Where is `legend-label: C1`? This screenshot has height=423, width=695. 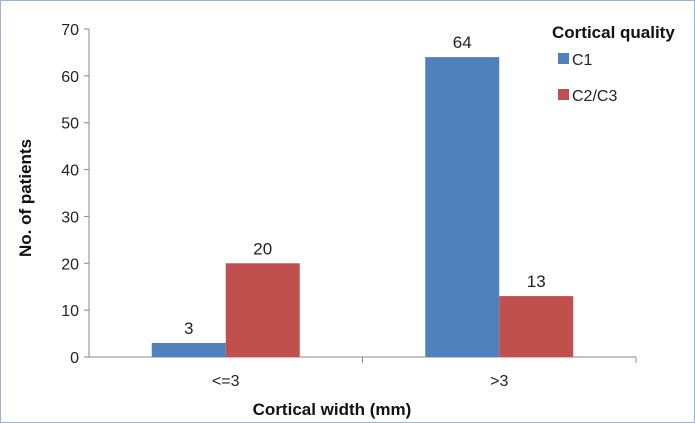 legend-label: C1 is located at coordinates (582, 60).